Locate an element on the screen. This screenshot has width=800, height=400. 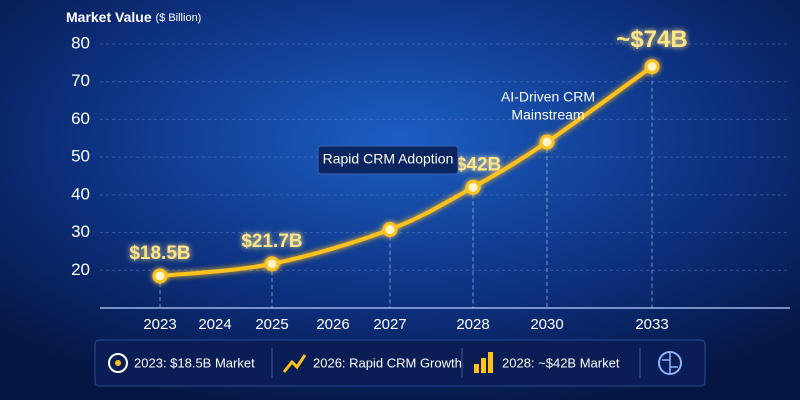
y-tick-label: 60 is located at coordinates (80, 118).